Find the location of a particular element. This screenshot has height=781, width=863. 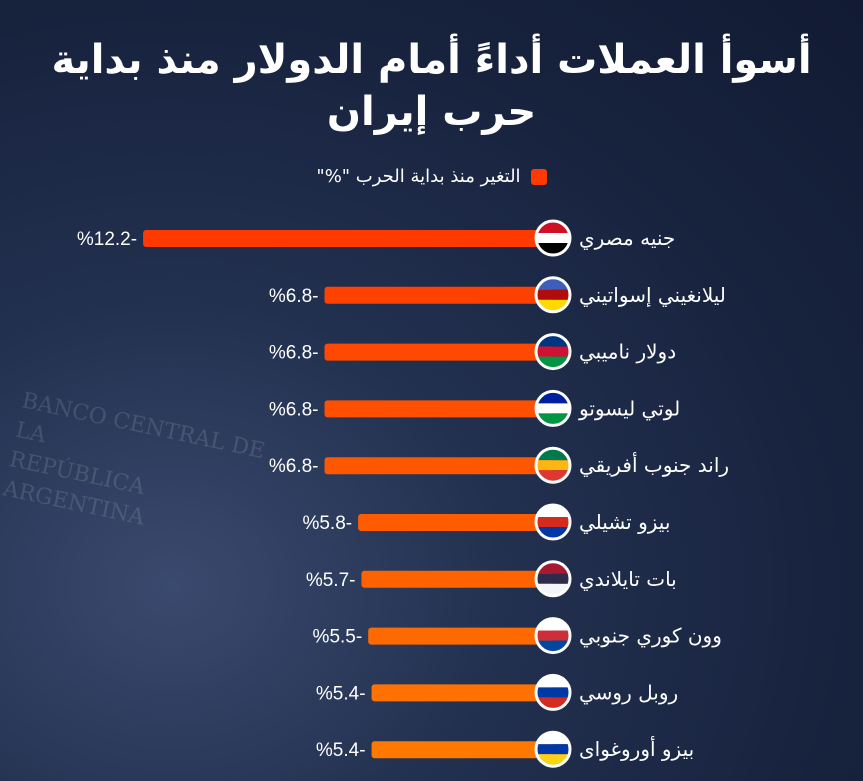

uruguay-flag-icon is located at coordinates (553, 749).